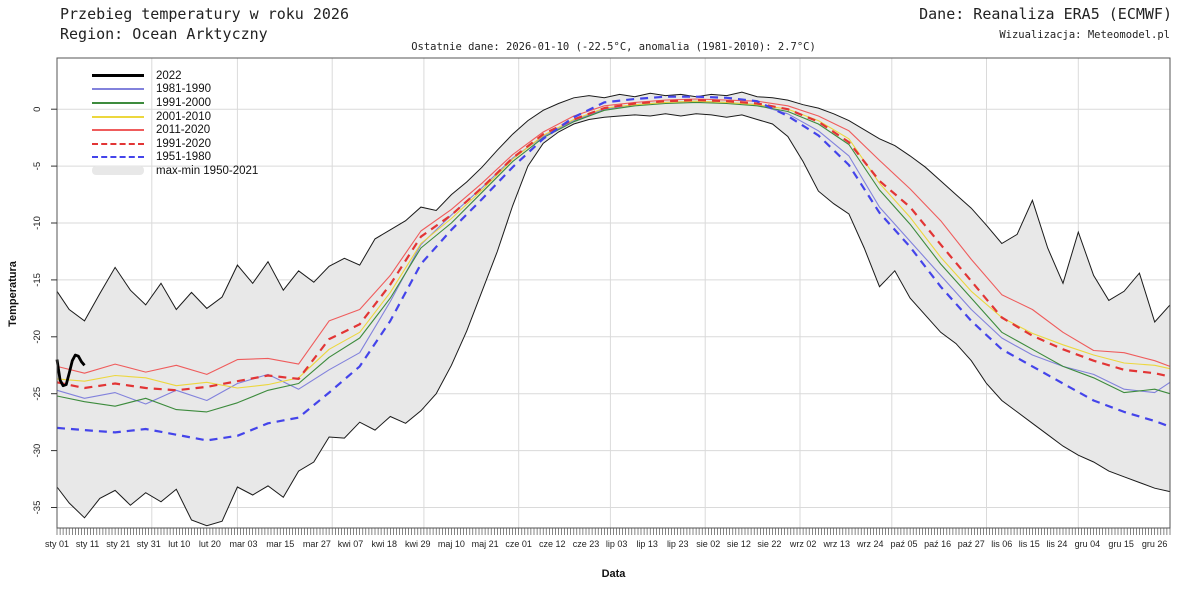 The height and width of the screenshot is (600, 1200). Describe the element at coordinates (971, 544) in the screenshot. I see `x-tick-label: paź 27` at that location.